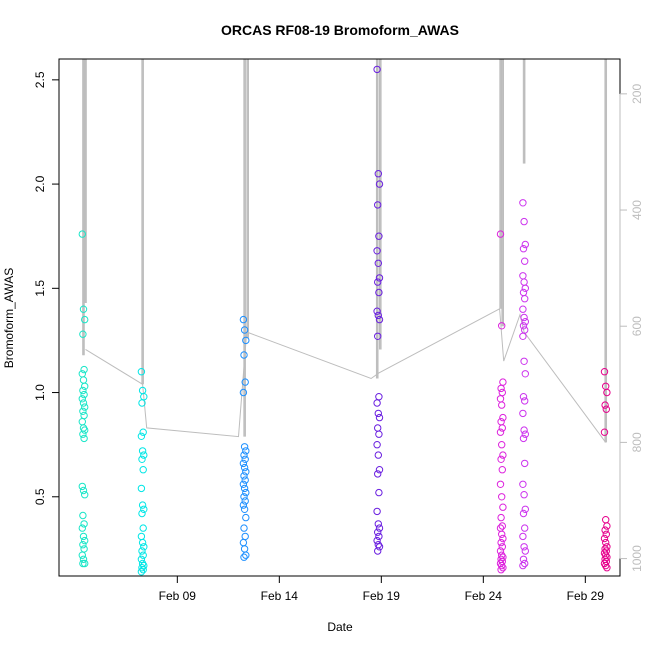  I want to click on y2-tick-label: 400, so click(637, 210).